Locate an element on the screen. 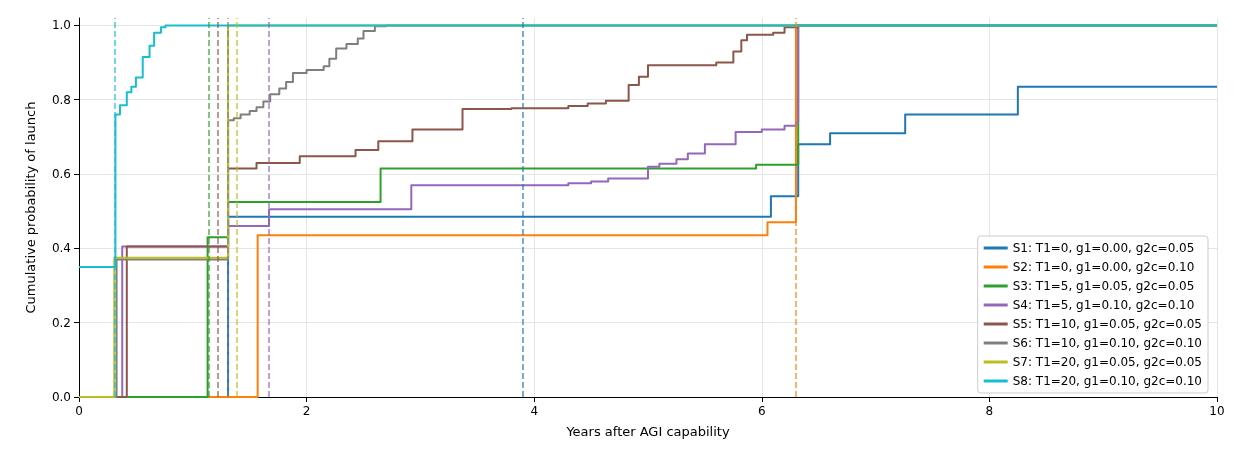 This screenshot has height=453, width=1236. x-tick-label: 6 is located at coordinates (761, 411).